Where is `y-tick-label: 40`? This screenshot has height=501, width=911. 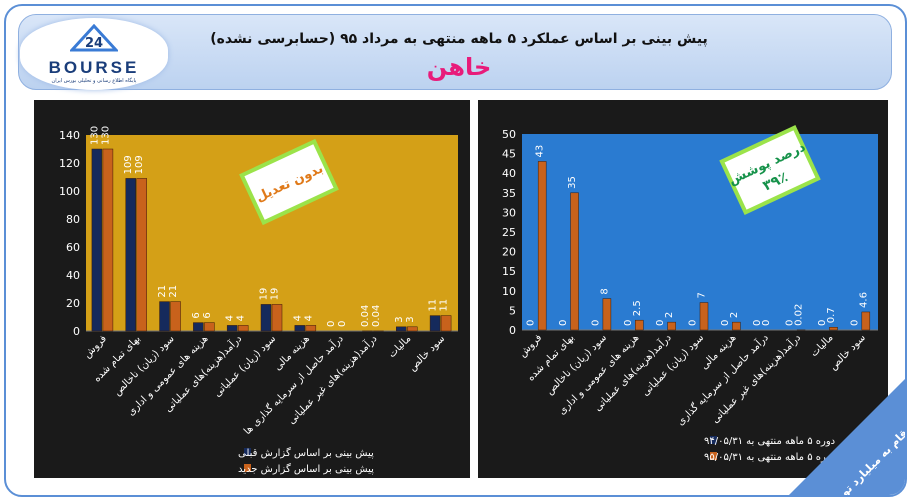
y-tick-label: 40 is located at coordinates (73, 275).